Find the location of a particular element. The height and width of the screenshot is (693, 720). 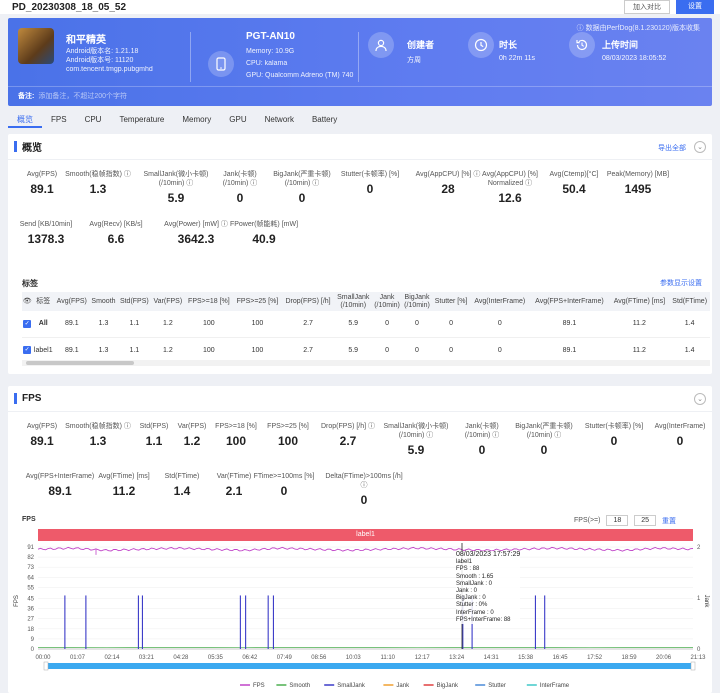

x-tick-label: 12:17 is located at coordinates (423, 658).